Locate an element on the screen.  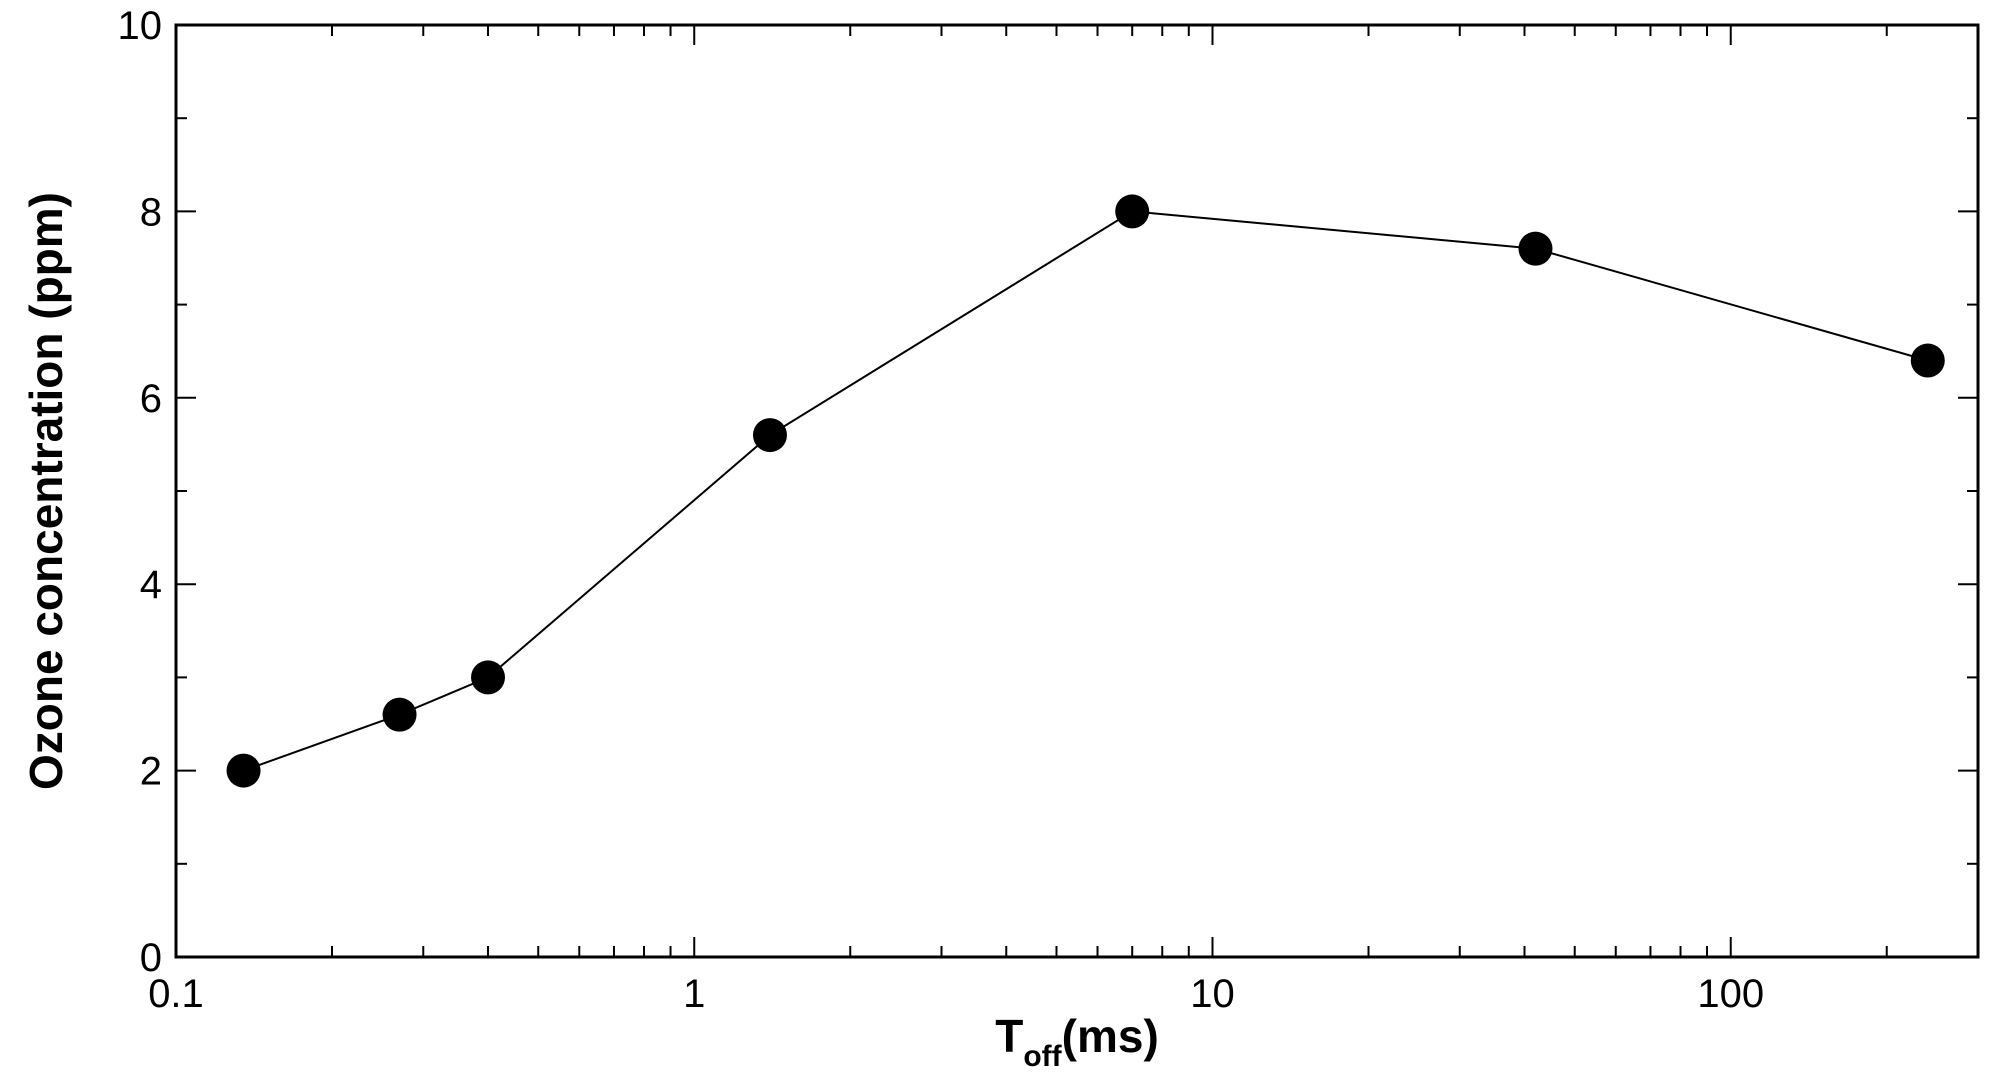
y-tick-label: 2 is located at coordinates (151, 772).